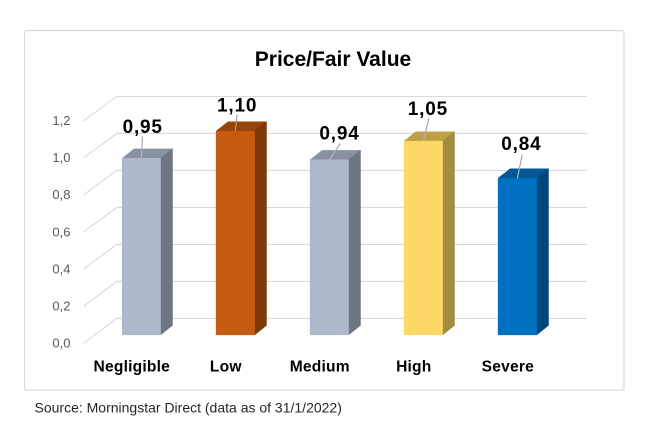 The width and height of the screenshot is (654, 436). I want to click on svg-text: High, so click(413, 366).